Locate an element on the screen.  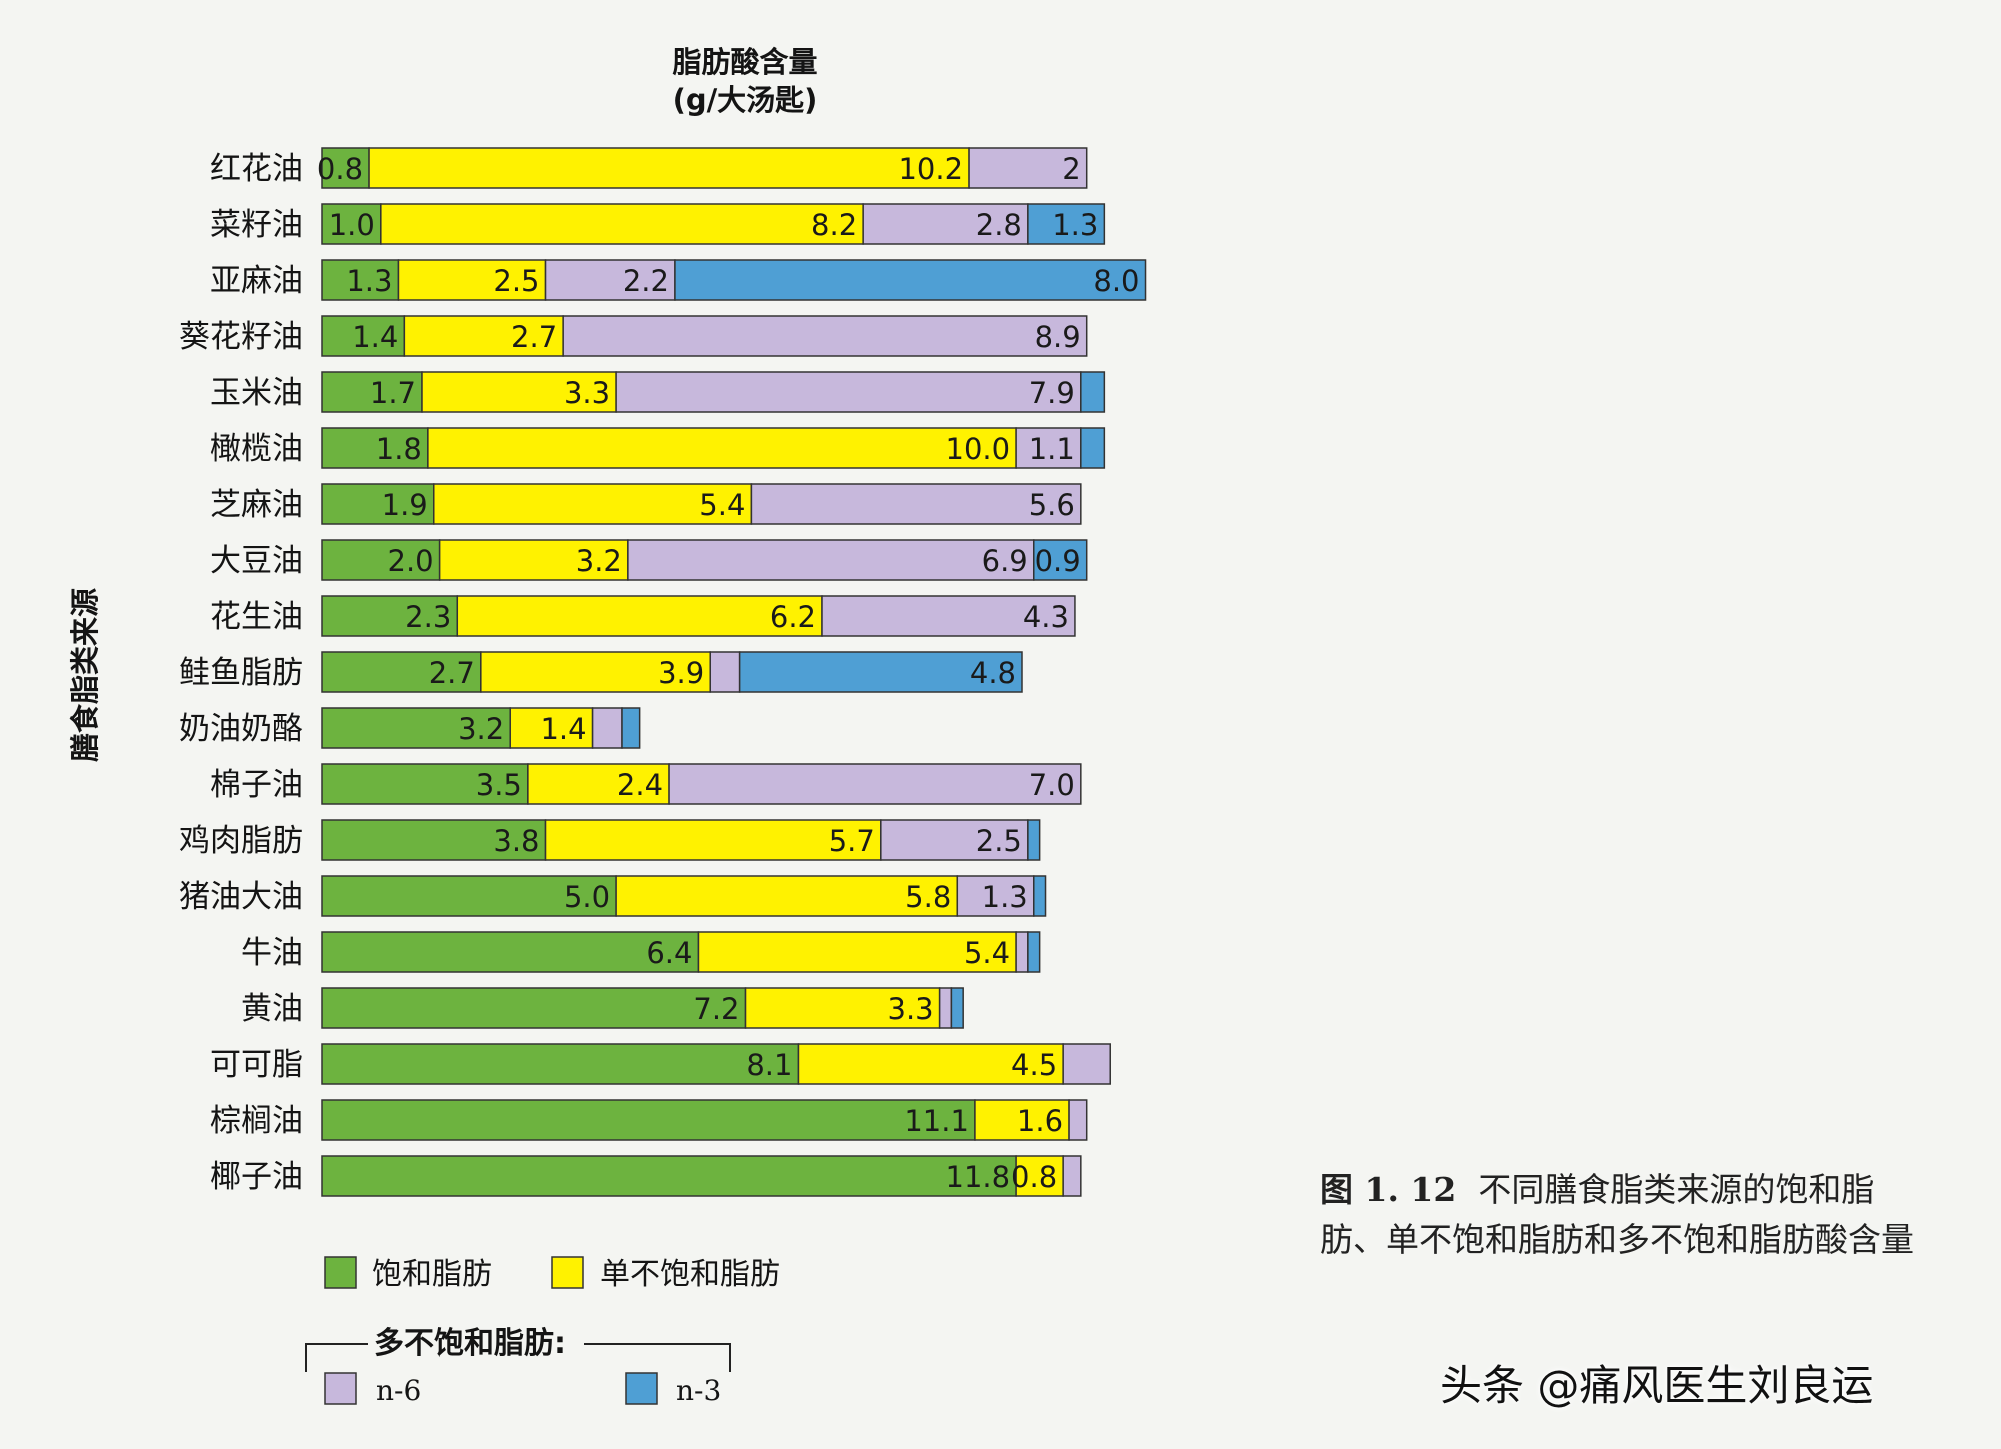
data-label-n6: 7.0 is located at coordinates (1052, 785).